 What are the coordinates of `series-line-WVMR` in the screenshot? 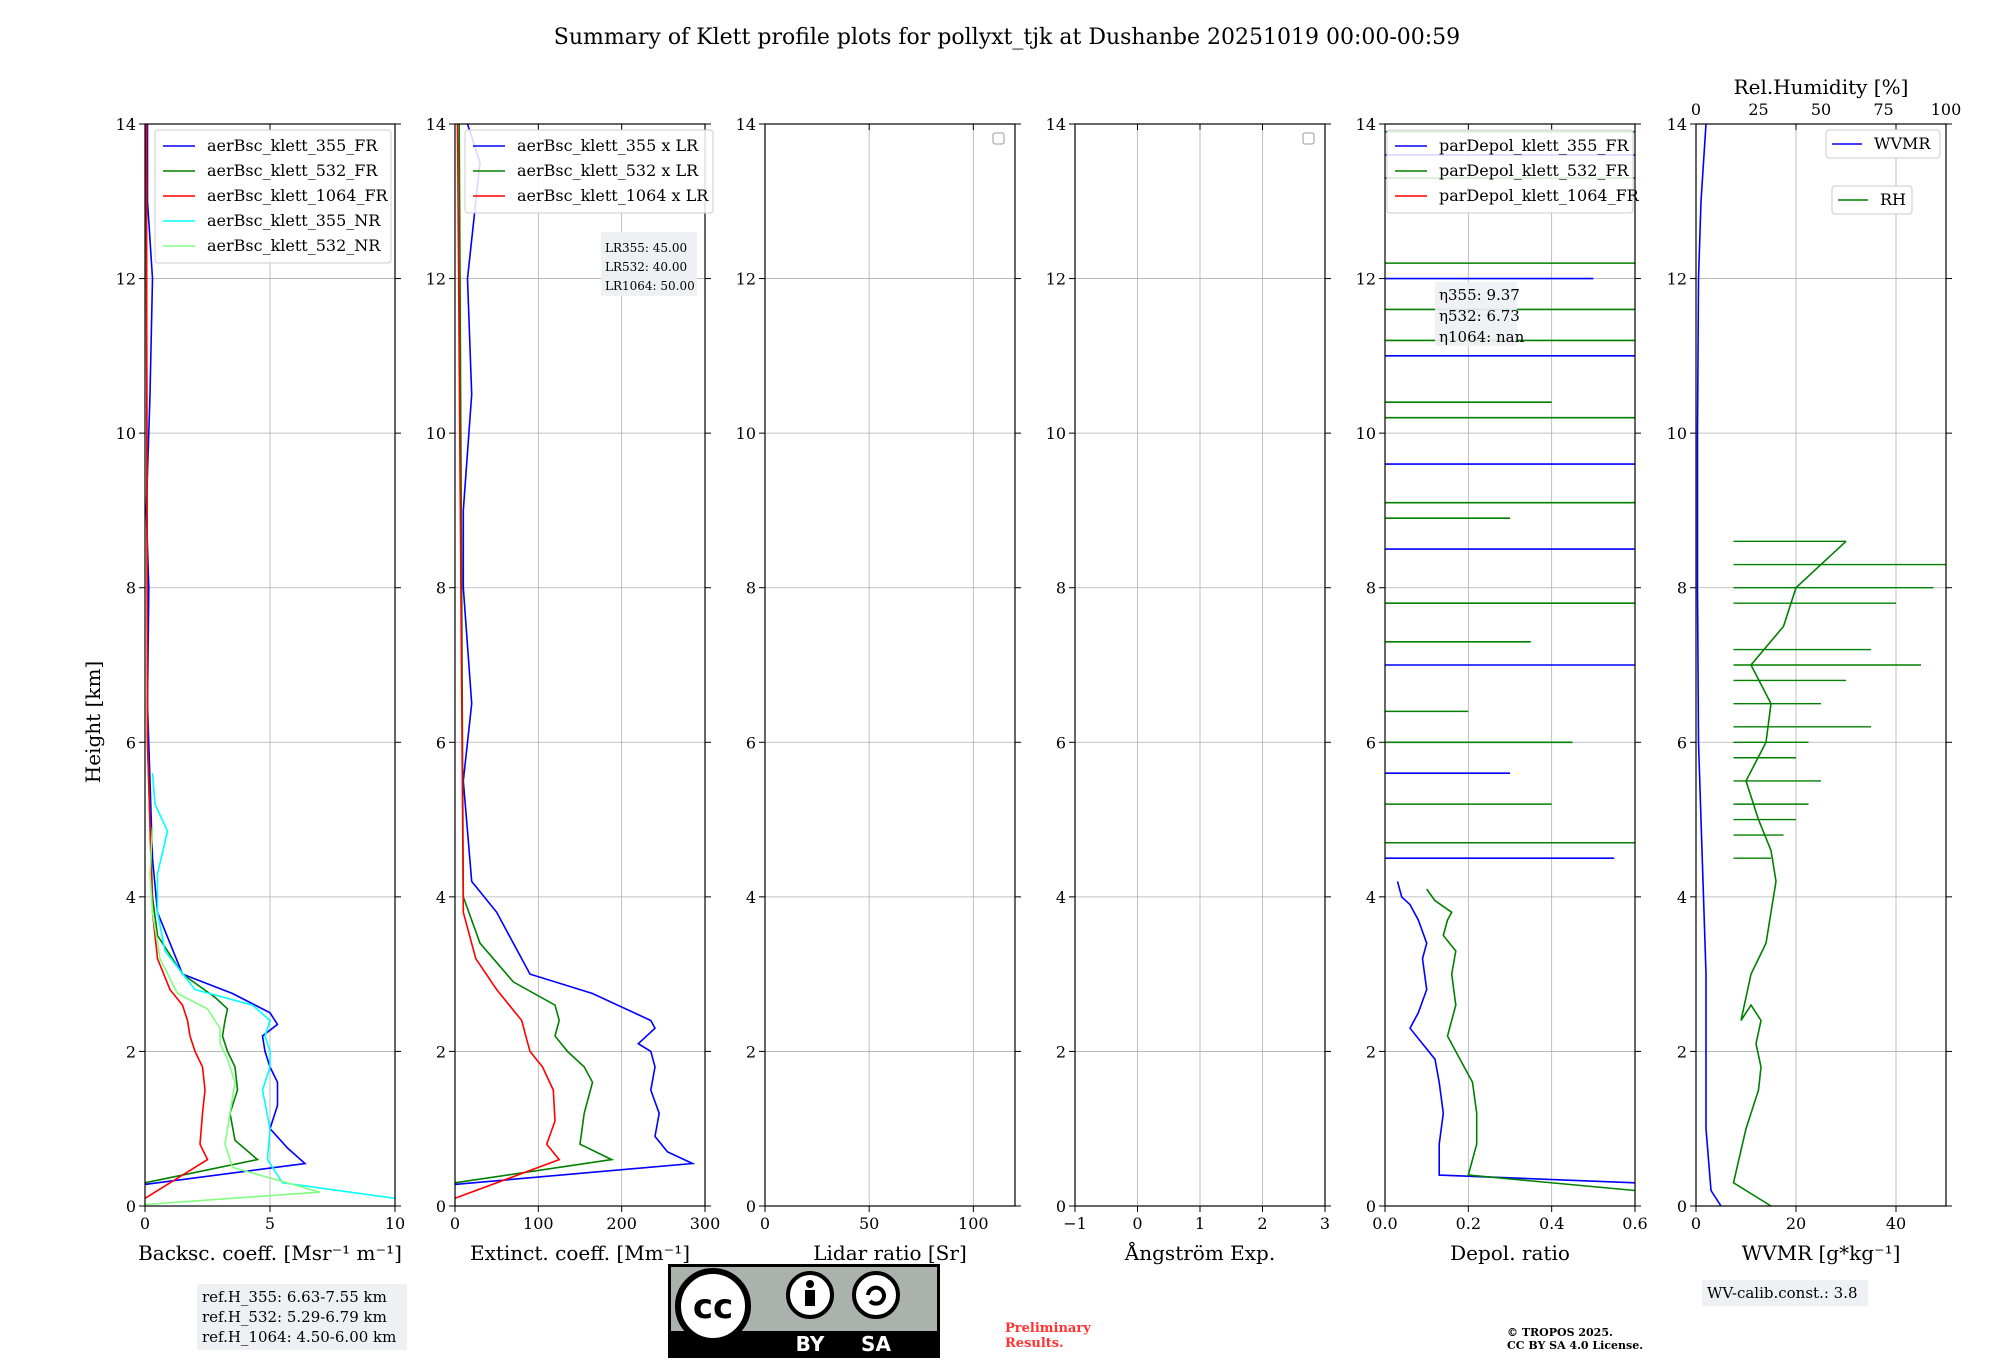 It's located at (1709, 665).